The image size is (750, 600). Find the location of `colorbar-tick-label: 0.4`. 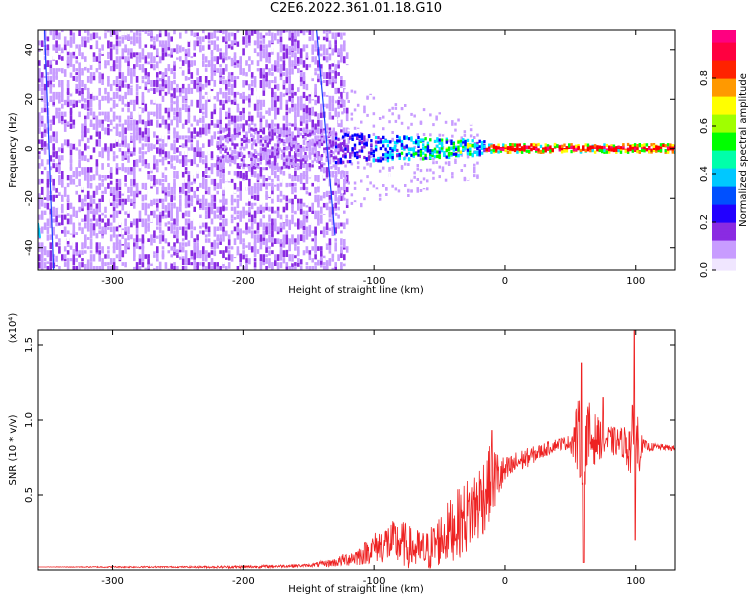

colorbar-tick-label: 0.4 is located at coordinates (704, 174).